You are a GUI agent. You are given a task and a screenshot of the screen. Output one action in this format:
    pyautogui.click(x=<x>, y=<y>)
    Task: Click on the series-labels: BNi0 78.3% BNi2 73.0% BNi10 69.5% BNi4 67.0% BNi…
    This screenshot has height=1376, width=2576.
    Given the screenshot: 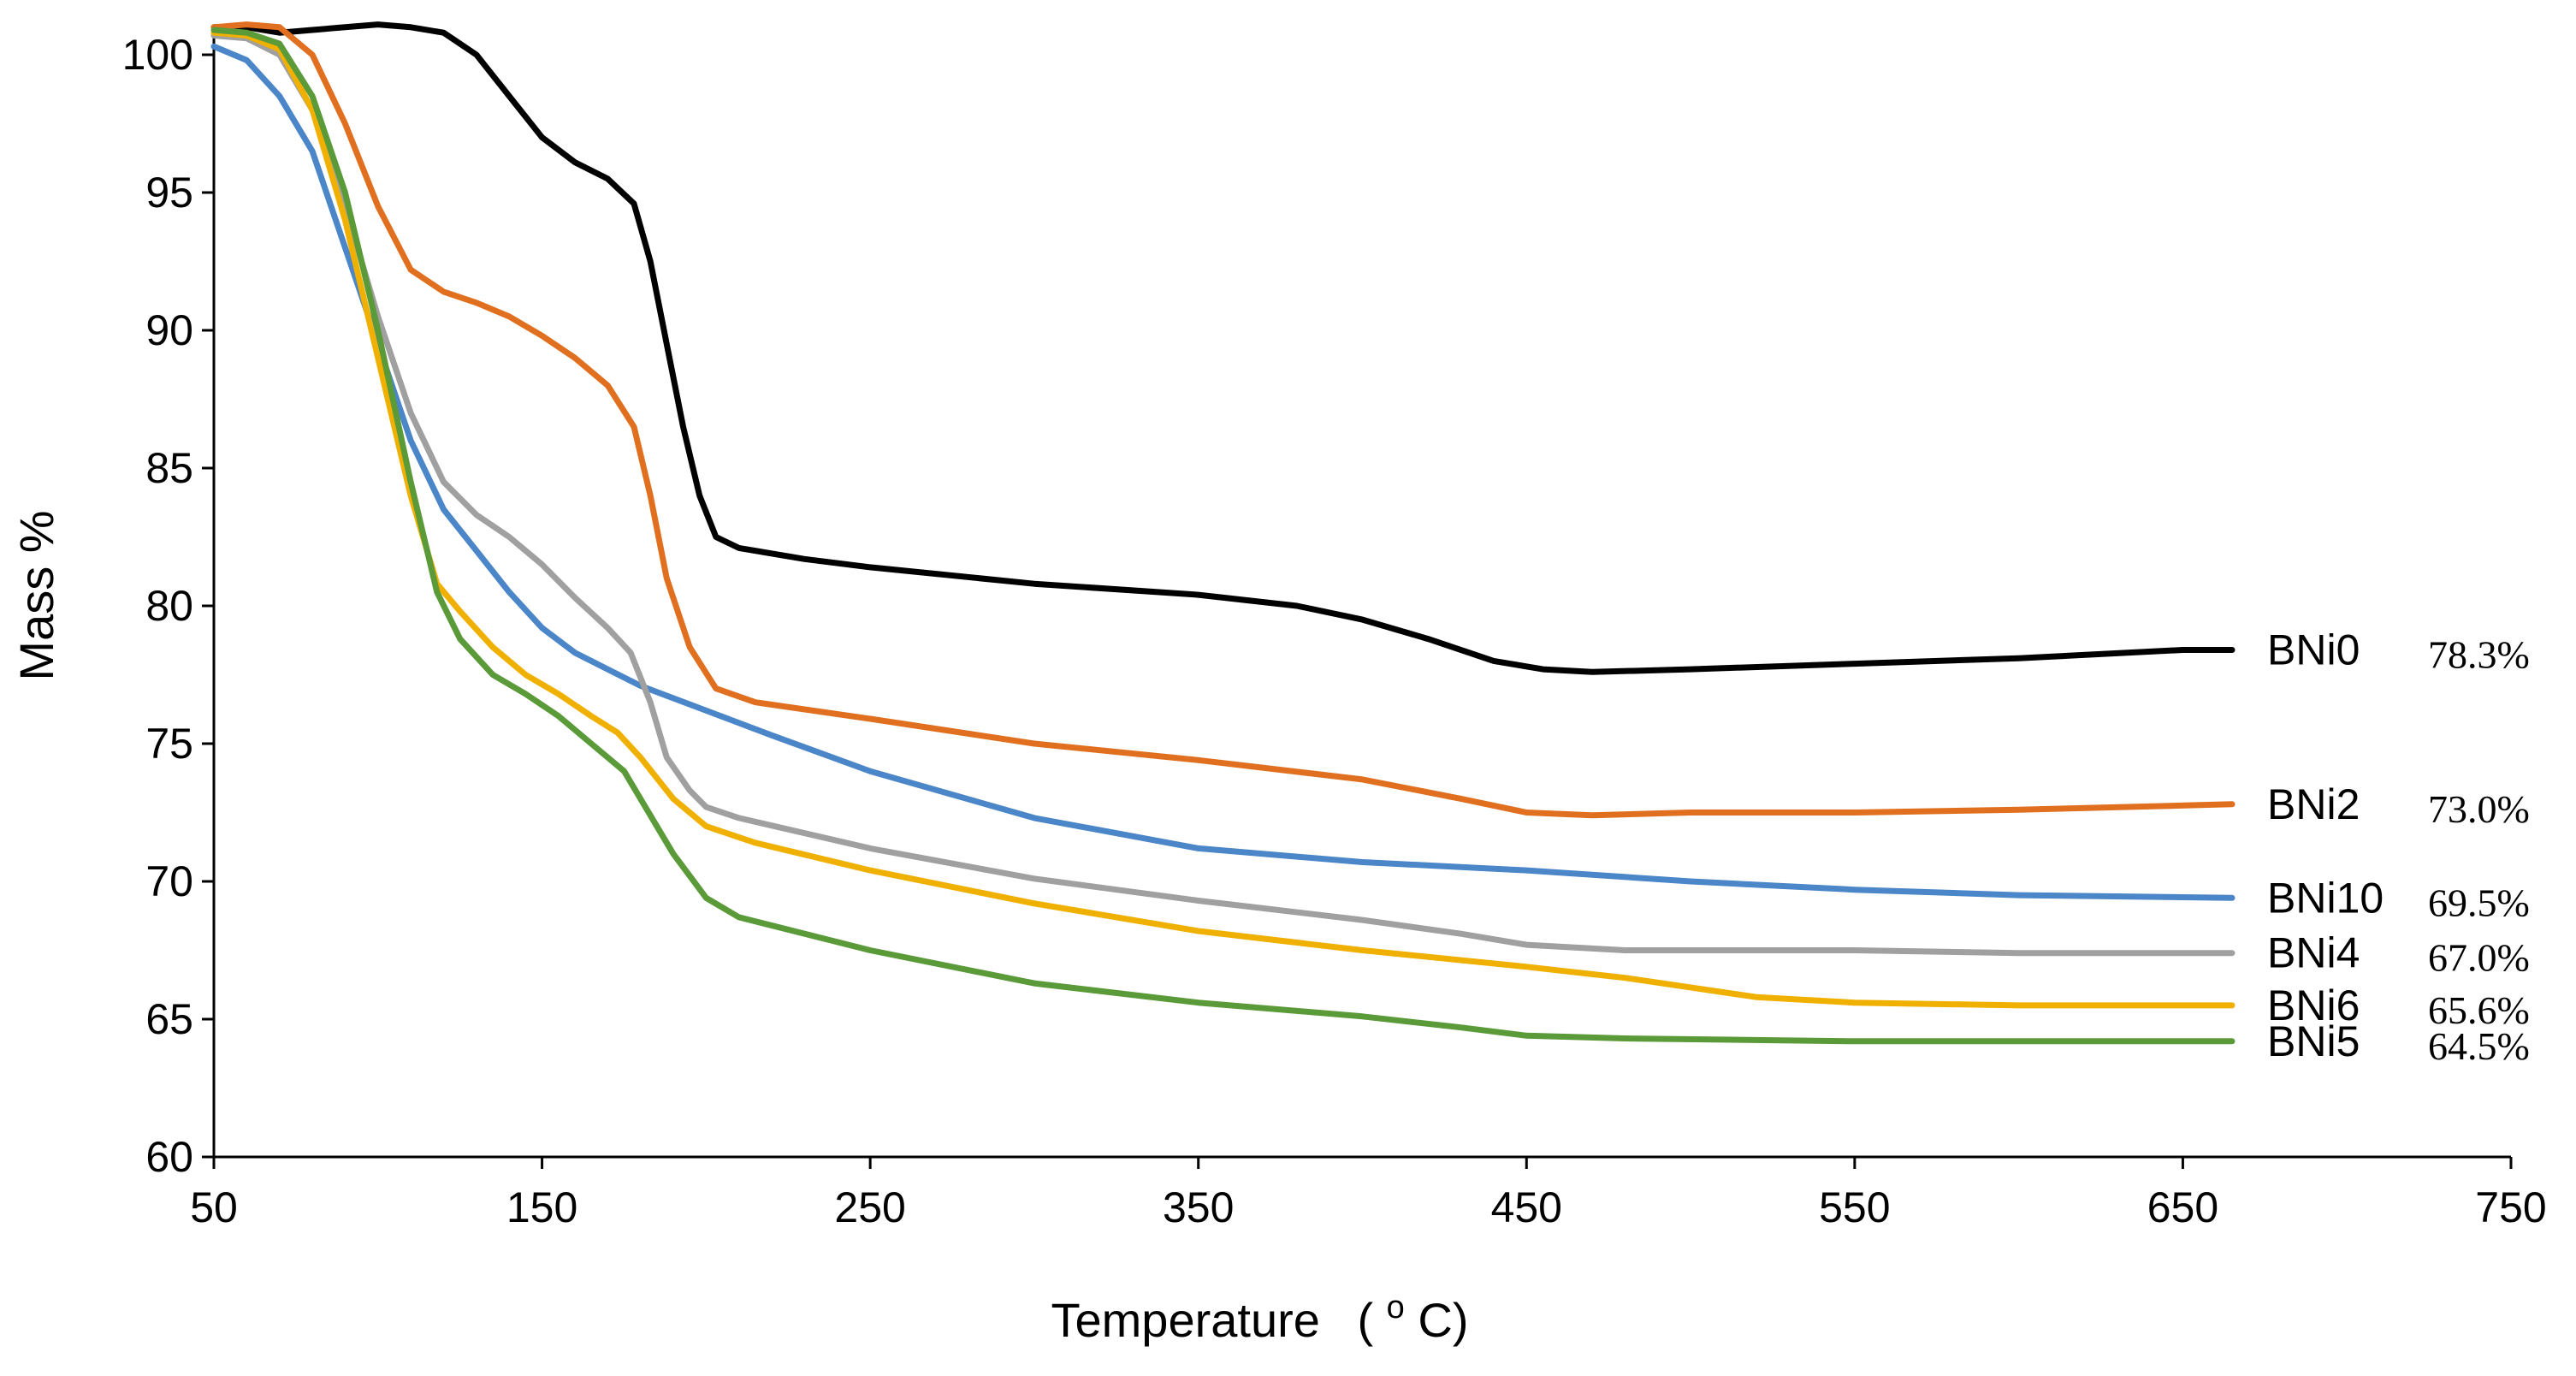 What is the action you would take?
    pyautogui.click(x=2398, y=847)
    